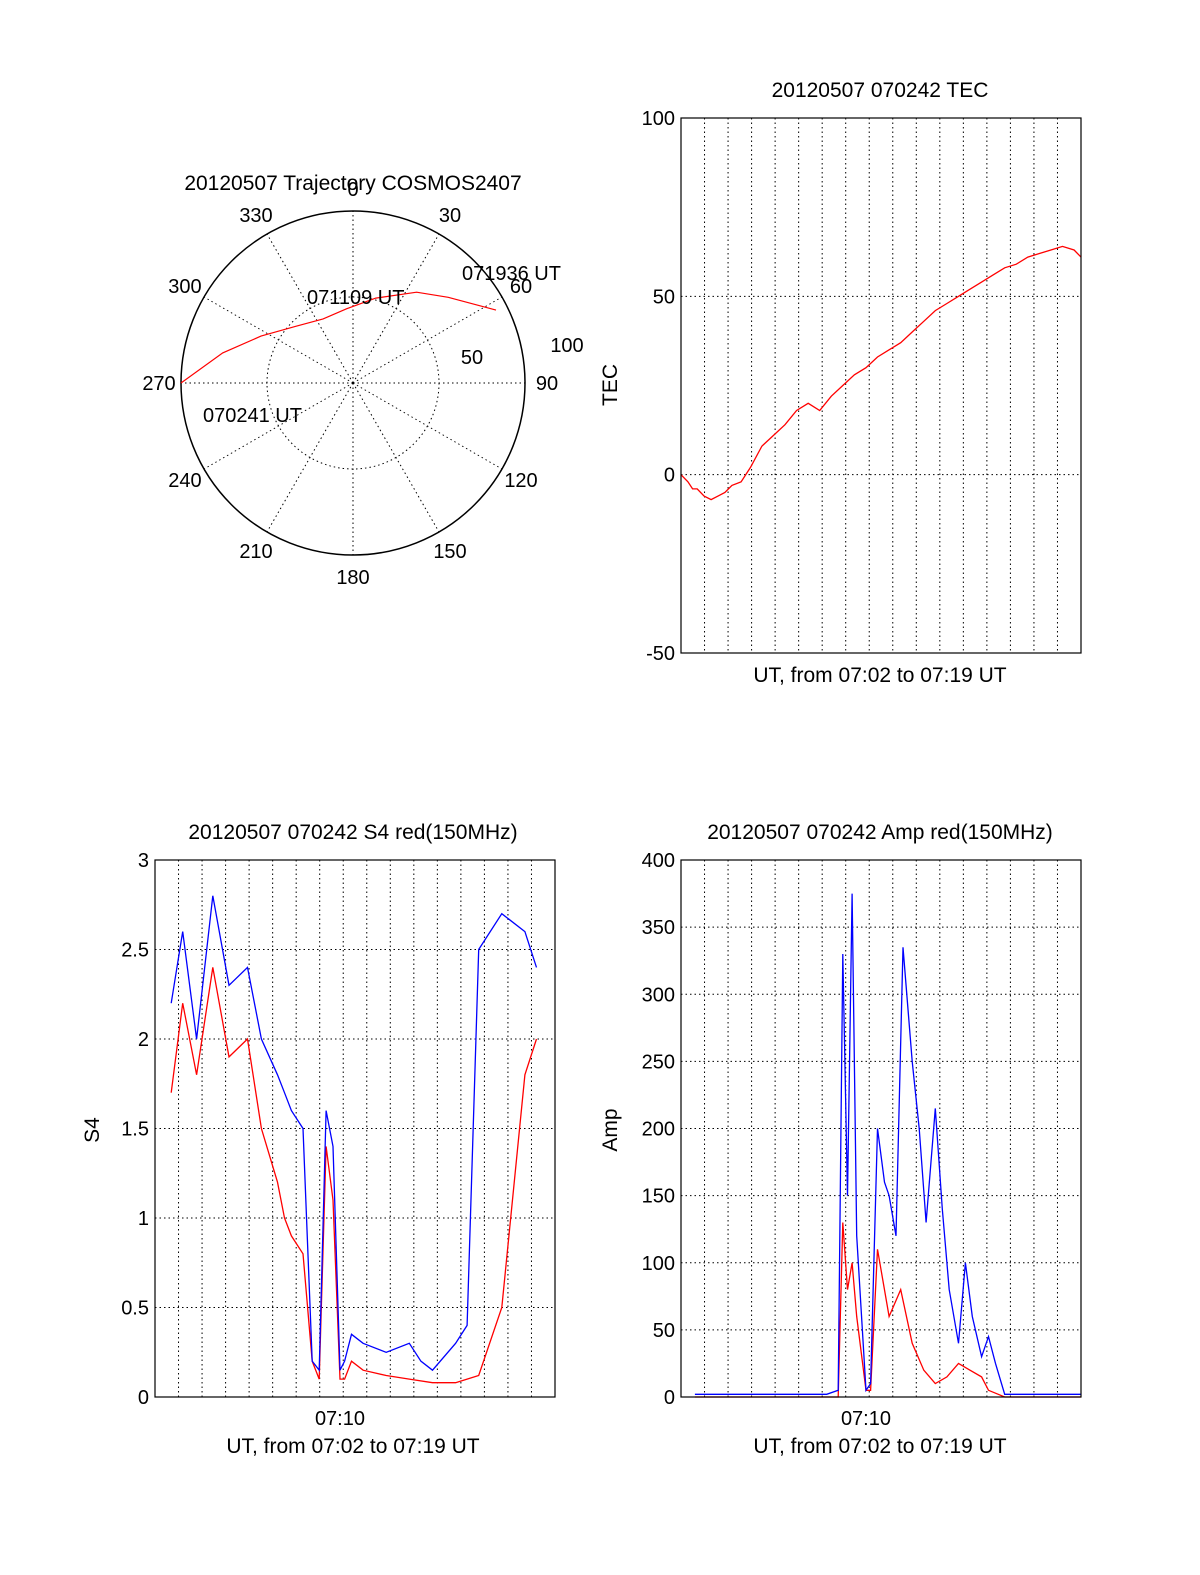  I want to click on y-tick-label: 400, so click(658, 861).